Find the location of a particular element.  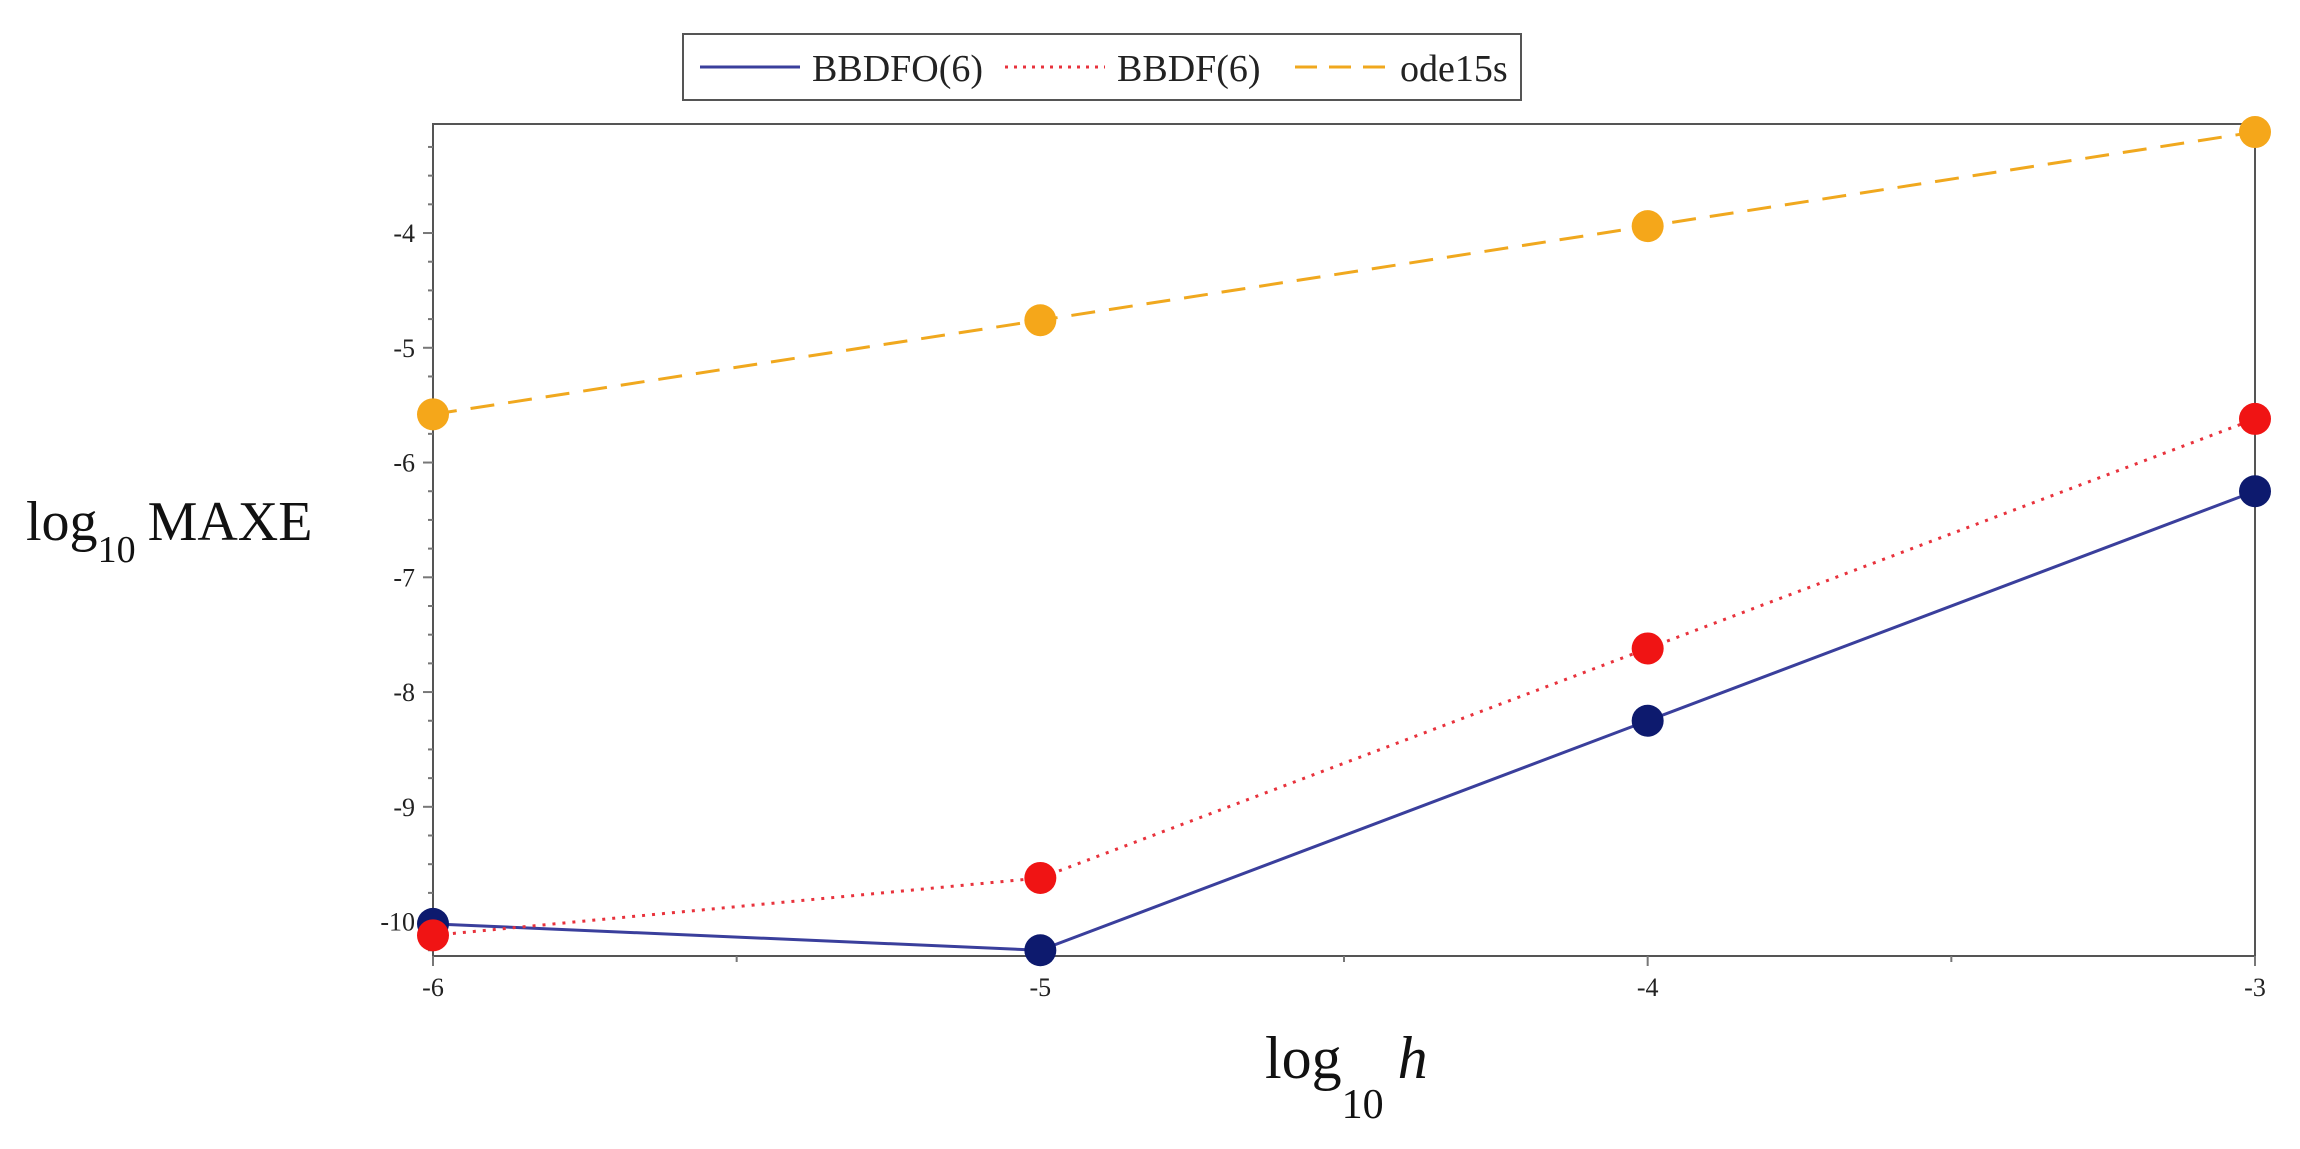

y-tick-label: -4 is located at coordinates (404, 233).